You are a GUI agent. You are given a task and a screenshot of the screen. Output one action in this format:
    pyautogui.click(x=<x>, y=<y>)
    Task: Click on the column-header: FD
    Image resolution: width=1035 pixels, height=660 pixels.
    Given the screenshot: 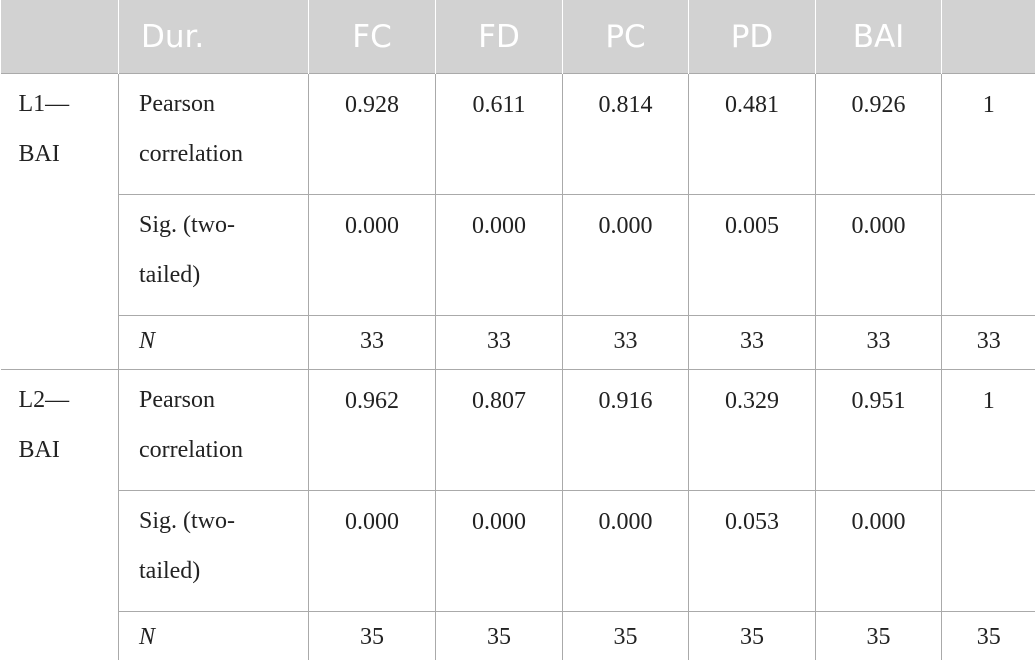 What is the action you would take?
    pyautogui.click(x=499, y=37)
    